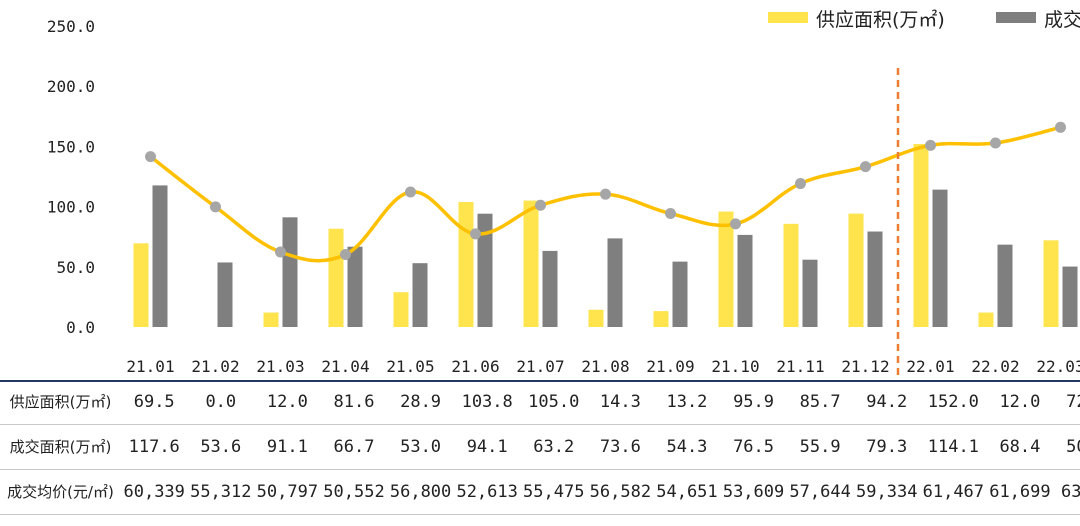  Describe the element at coordinates (620, 492) in the screenshot. I see `table-cell: 56,582` at that location.